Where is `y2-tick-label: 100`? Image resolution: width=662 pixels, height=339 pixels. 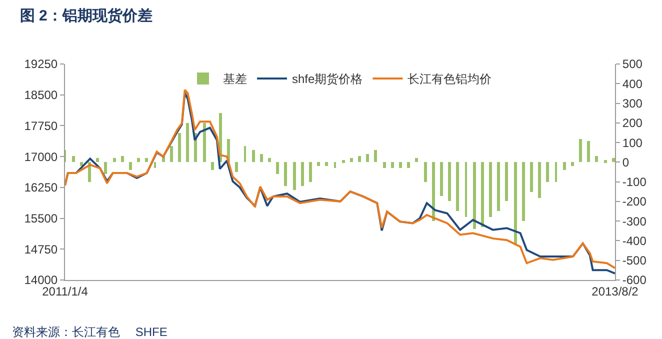 y2-tick-label: 100 is located at coordinates (632, 143).